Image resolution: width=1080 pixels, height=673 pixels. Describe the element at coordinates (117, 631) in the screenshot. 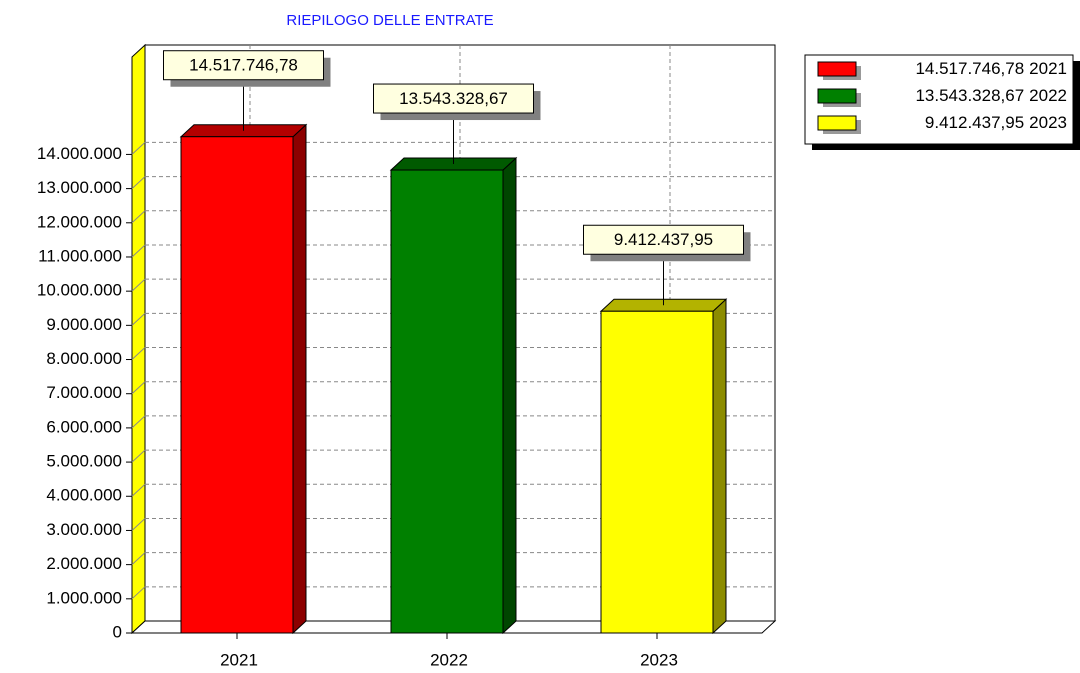

I see `y-tick-label: 0` at that location.